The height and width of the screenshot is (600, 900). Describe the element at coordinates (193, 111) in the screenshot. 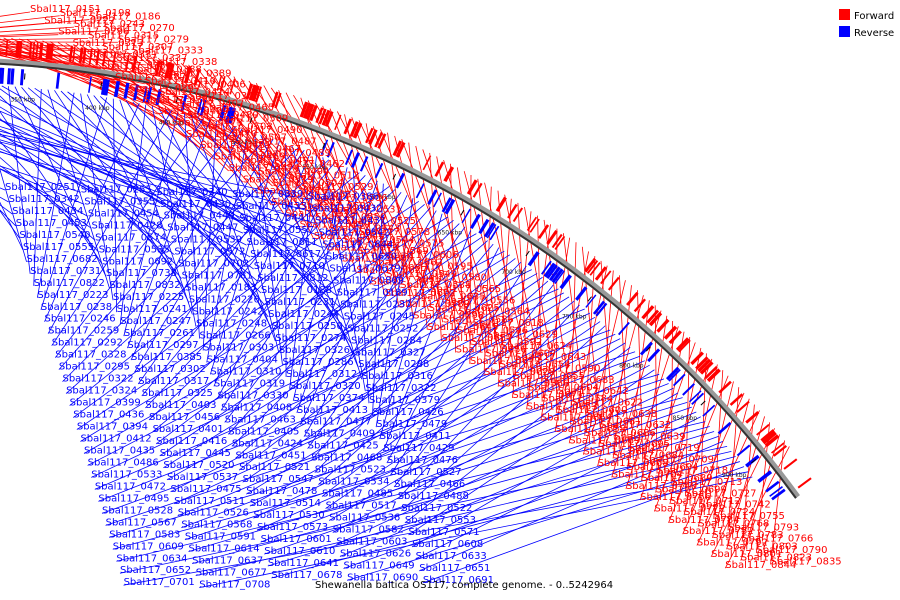

I see `forward-gene-label: Sbal117_0499` at that location.